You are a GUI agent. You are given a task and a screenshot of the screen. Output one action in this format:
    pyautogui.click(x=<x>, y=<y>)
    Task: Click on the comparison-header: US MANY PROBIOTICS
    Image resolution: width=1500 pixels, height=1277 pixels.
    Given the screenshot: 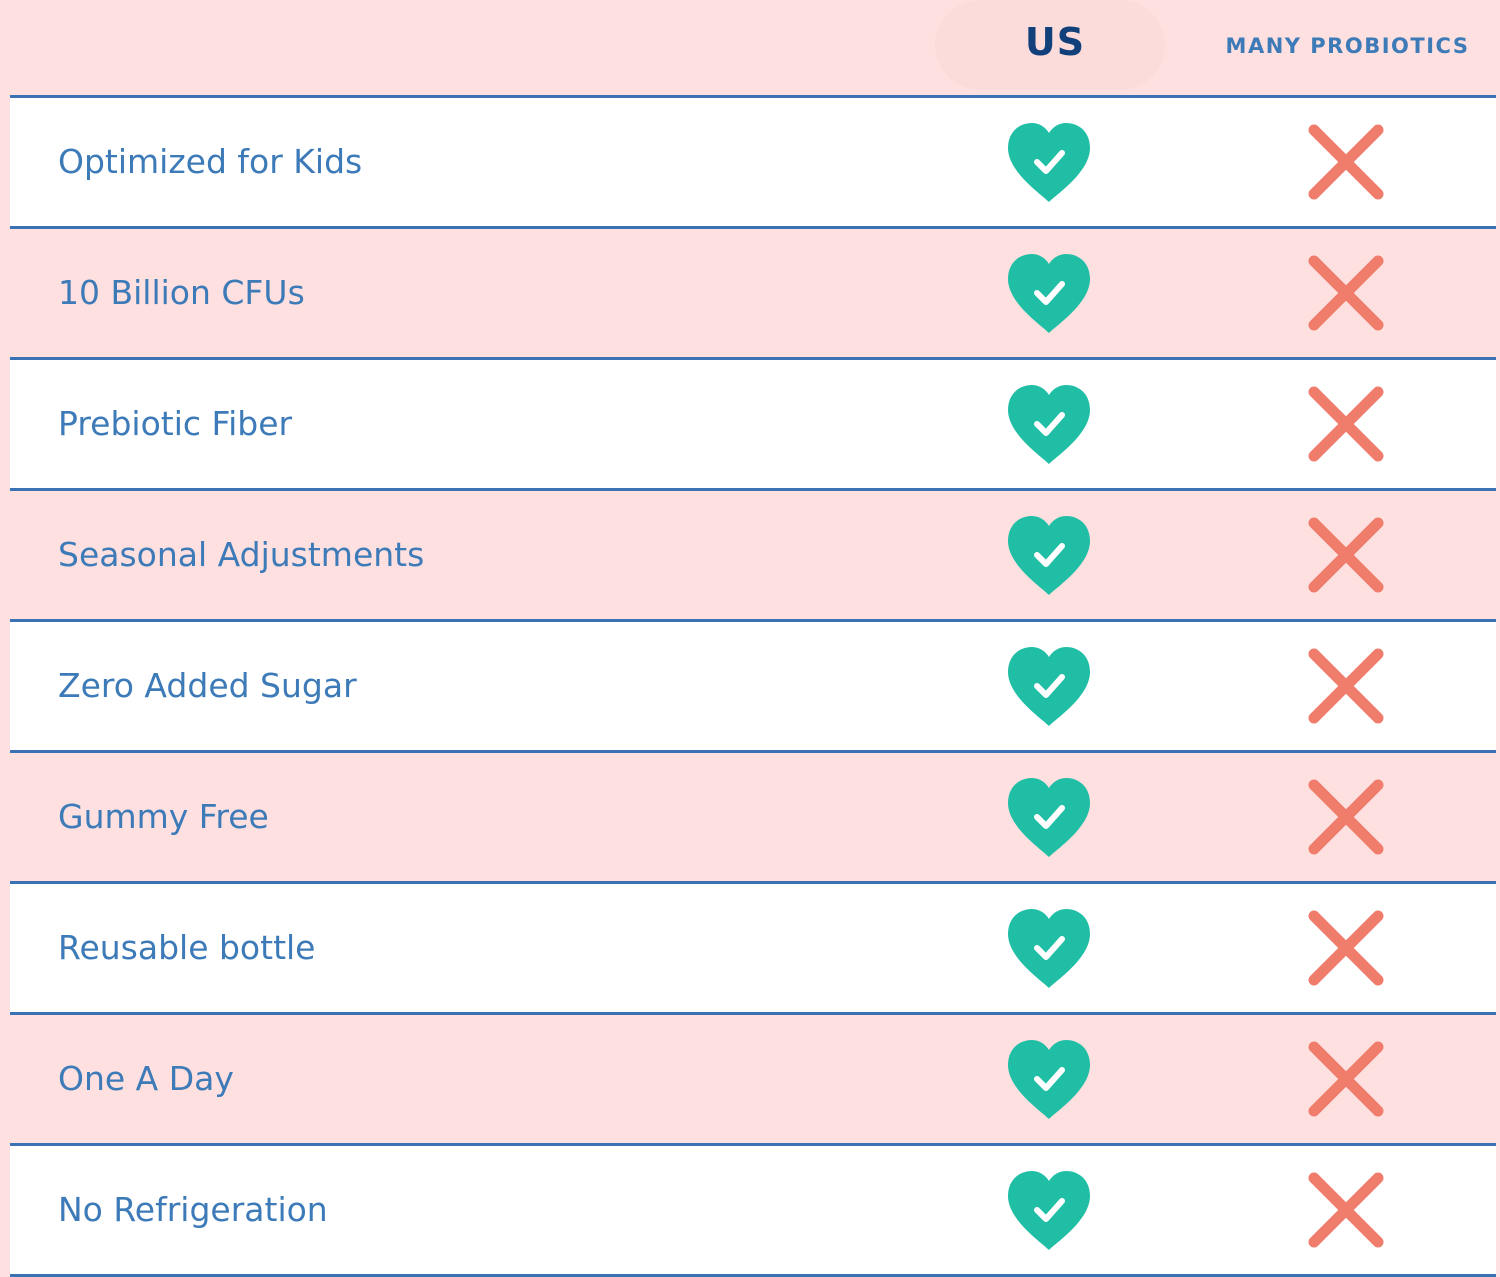 What is the action you would take?
    pyautogui.click(x=750, y=48)
    